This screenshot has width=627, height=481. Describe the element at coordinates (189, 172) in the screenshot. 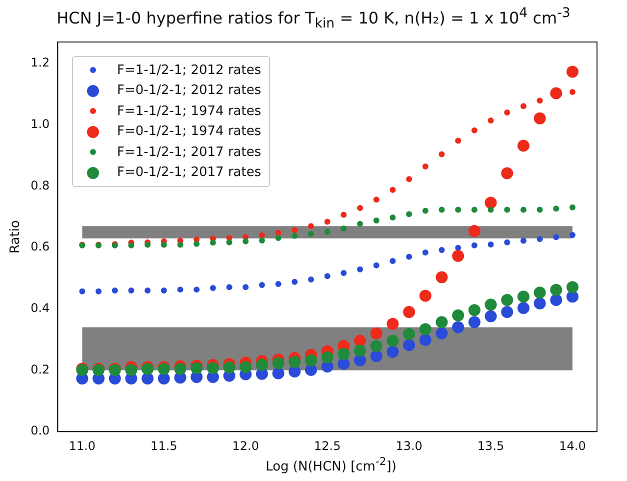

I see `legend-label: F=0-1/2-1; 2017 rates` at that location.